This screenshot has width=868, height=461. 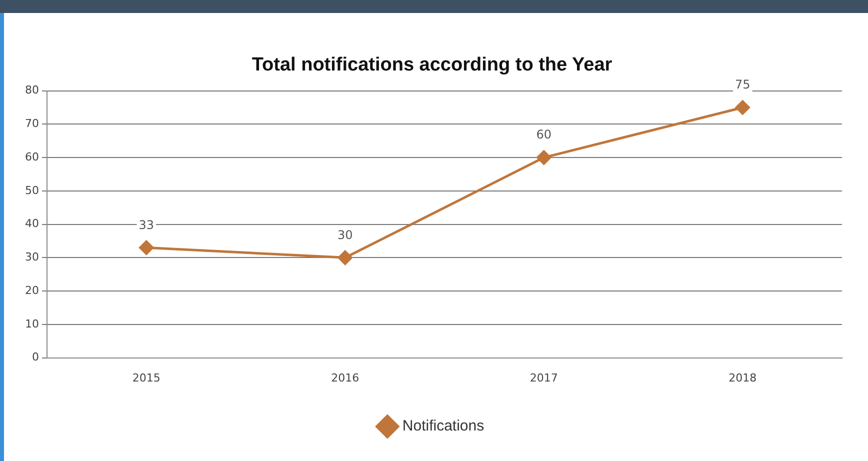 I want to click on chart-title: Total notifications according to the Year, so click(x=432, y=65).